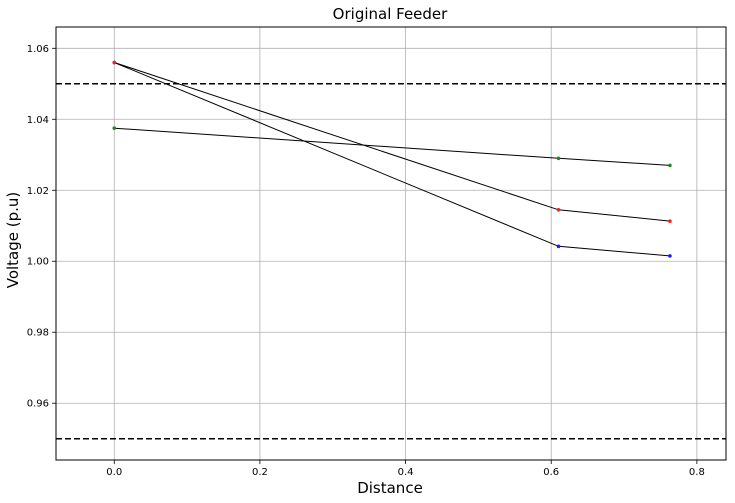  Describe the element at coordinates (38, 49) in the screenshot. I see `y-tick-label: 1.06` at that location.